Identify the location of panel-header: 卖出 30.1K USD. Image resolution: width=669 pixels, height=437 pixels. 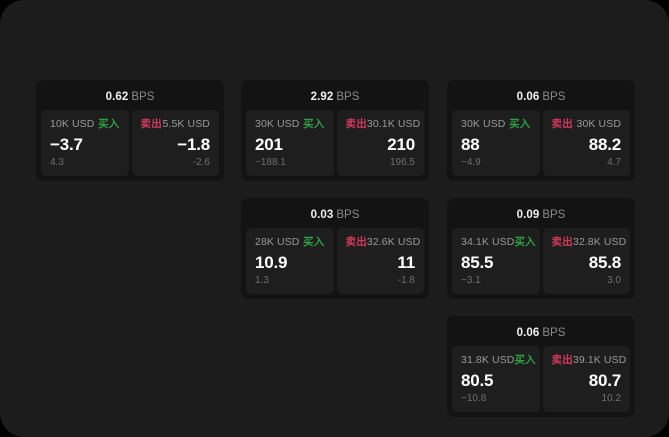
(383, 124).